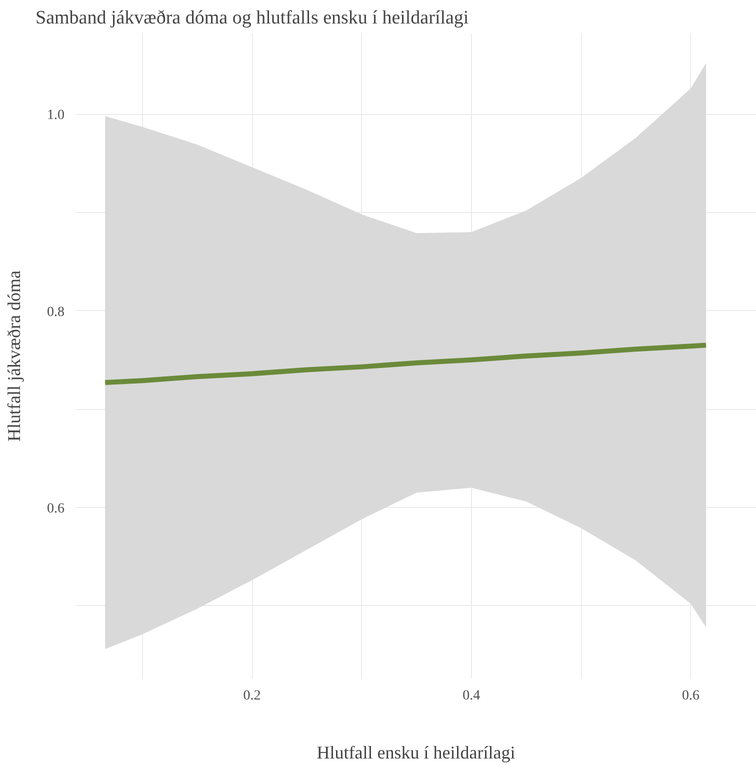  I want to click on x-tick-label: 0.4, so click(471, 696).